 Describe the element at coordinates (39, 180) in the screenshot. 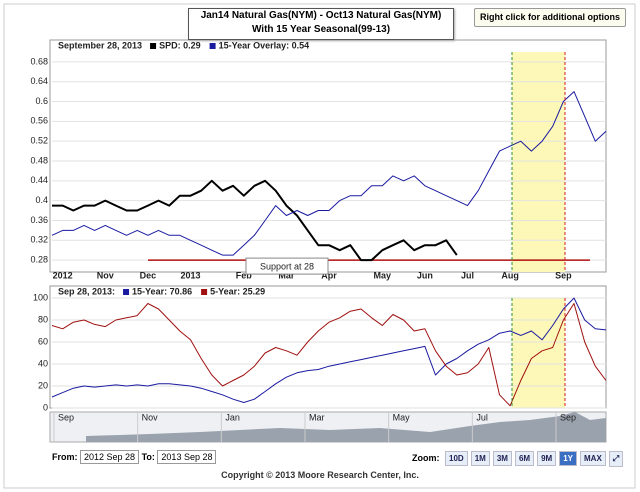

I see `y-tick-label: 0.44` at that location.